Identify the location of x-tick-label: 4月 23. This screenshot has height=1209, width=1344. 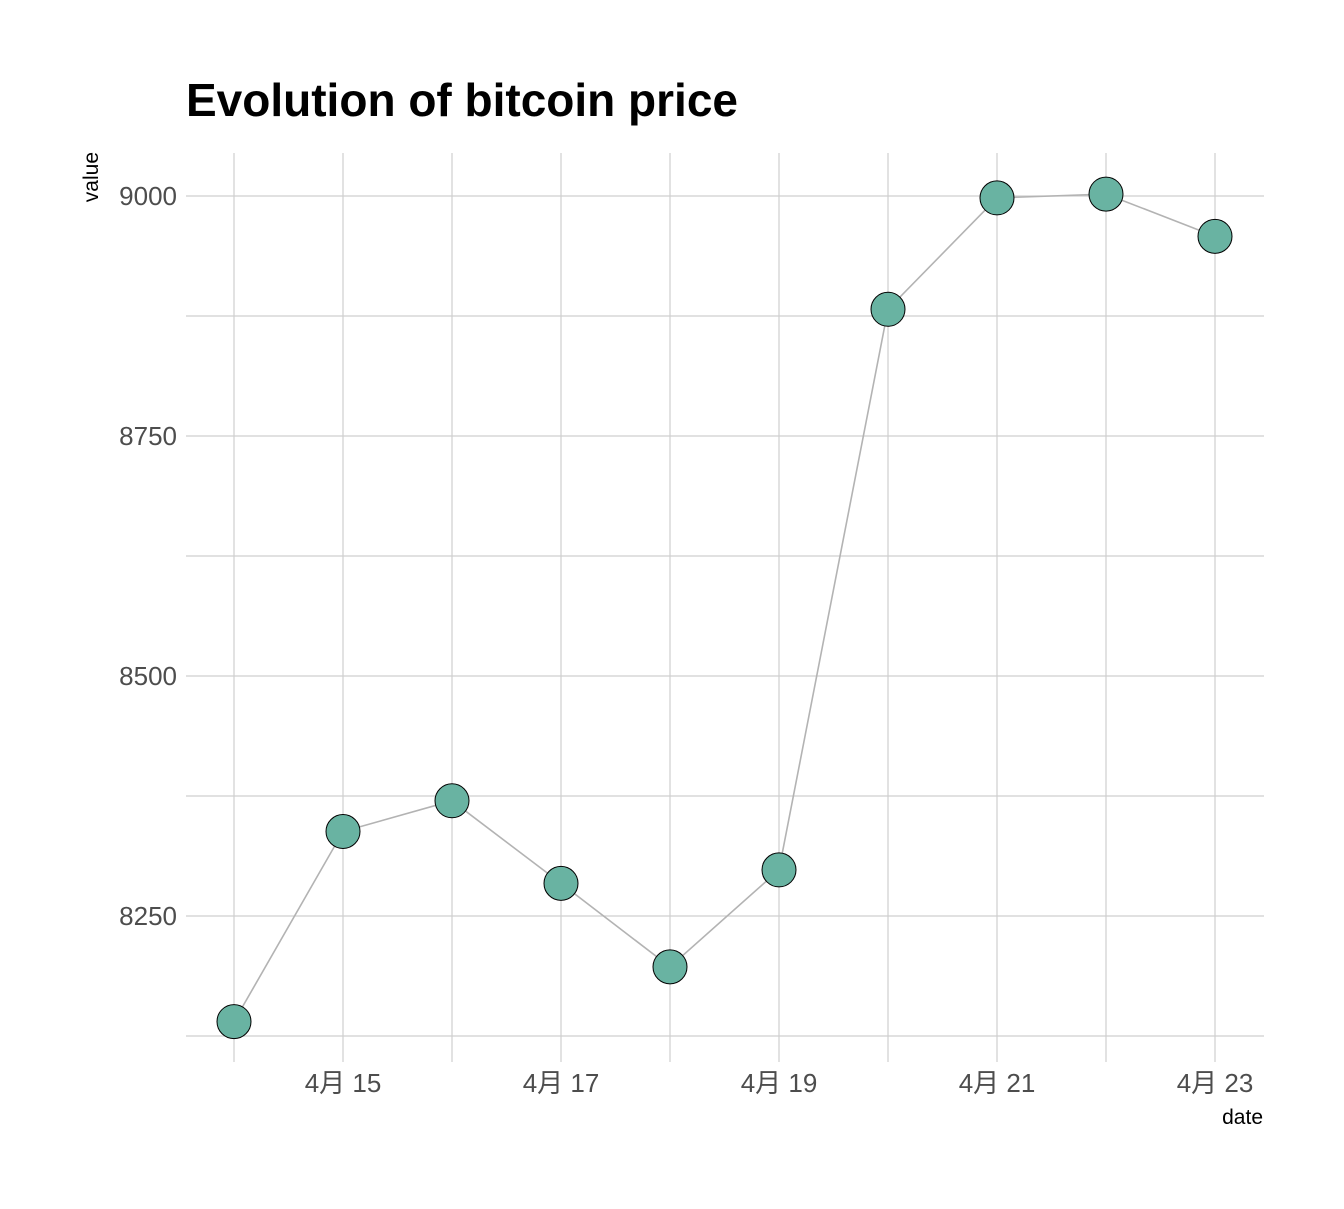
(1215, 1083).